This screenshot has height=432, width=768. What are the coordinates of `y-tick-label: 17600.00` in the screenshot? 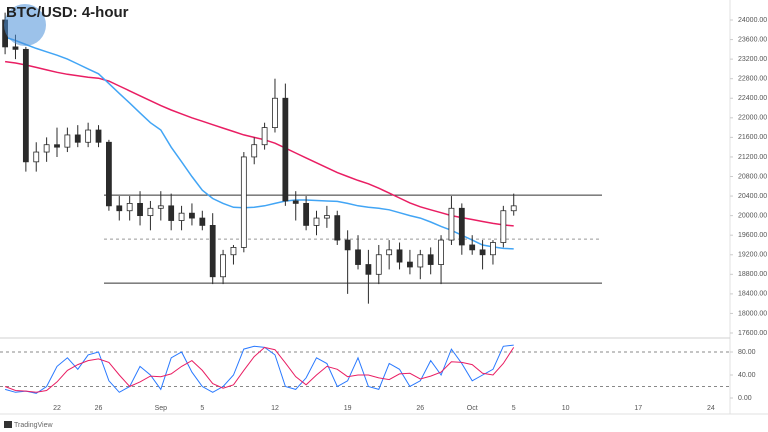 It's located at (752, 333).